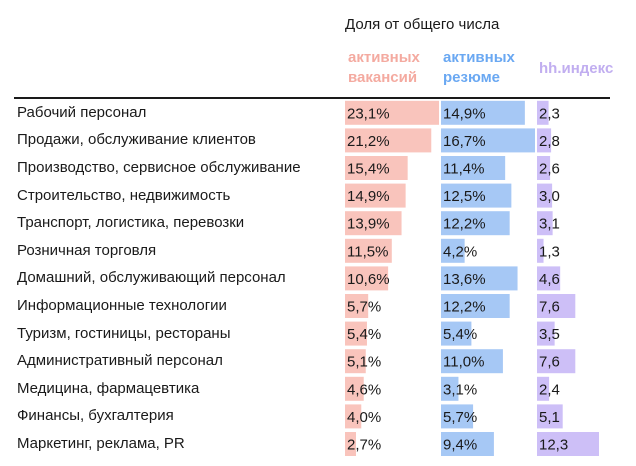 The width and height of the screenshot is (636, 466). What do you see at coordinates (159, 167) in the screenshot?
I see `category-label: Производство, сервисное обслуживание` at bounding box center [159, 167].